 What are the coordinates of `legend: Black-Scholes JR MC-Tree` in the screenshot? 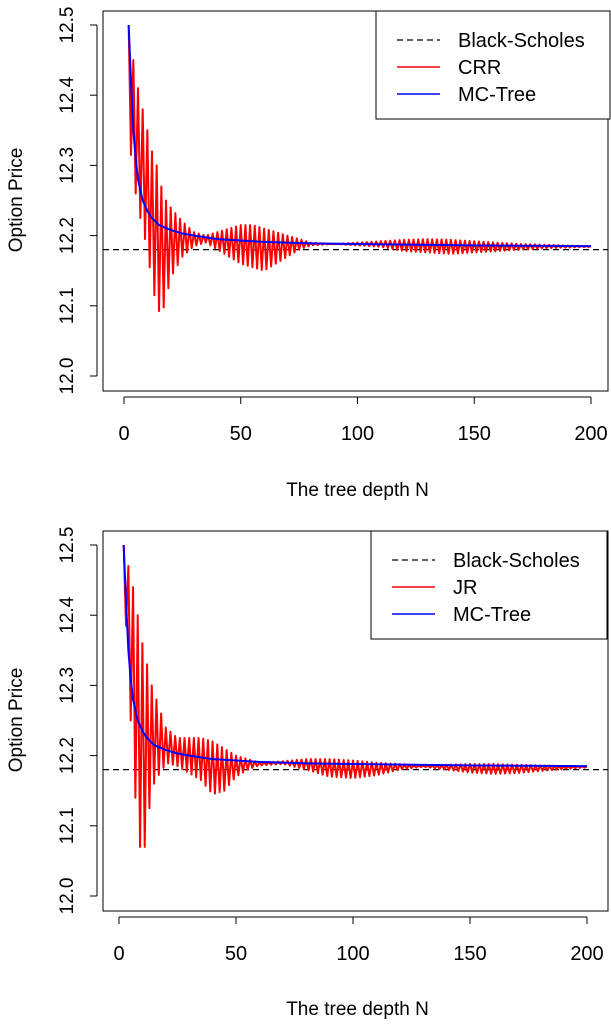 It's located at (489, 585).